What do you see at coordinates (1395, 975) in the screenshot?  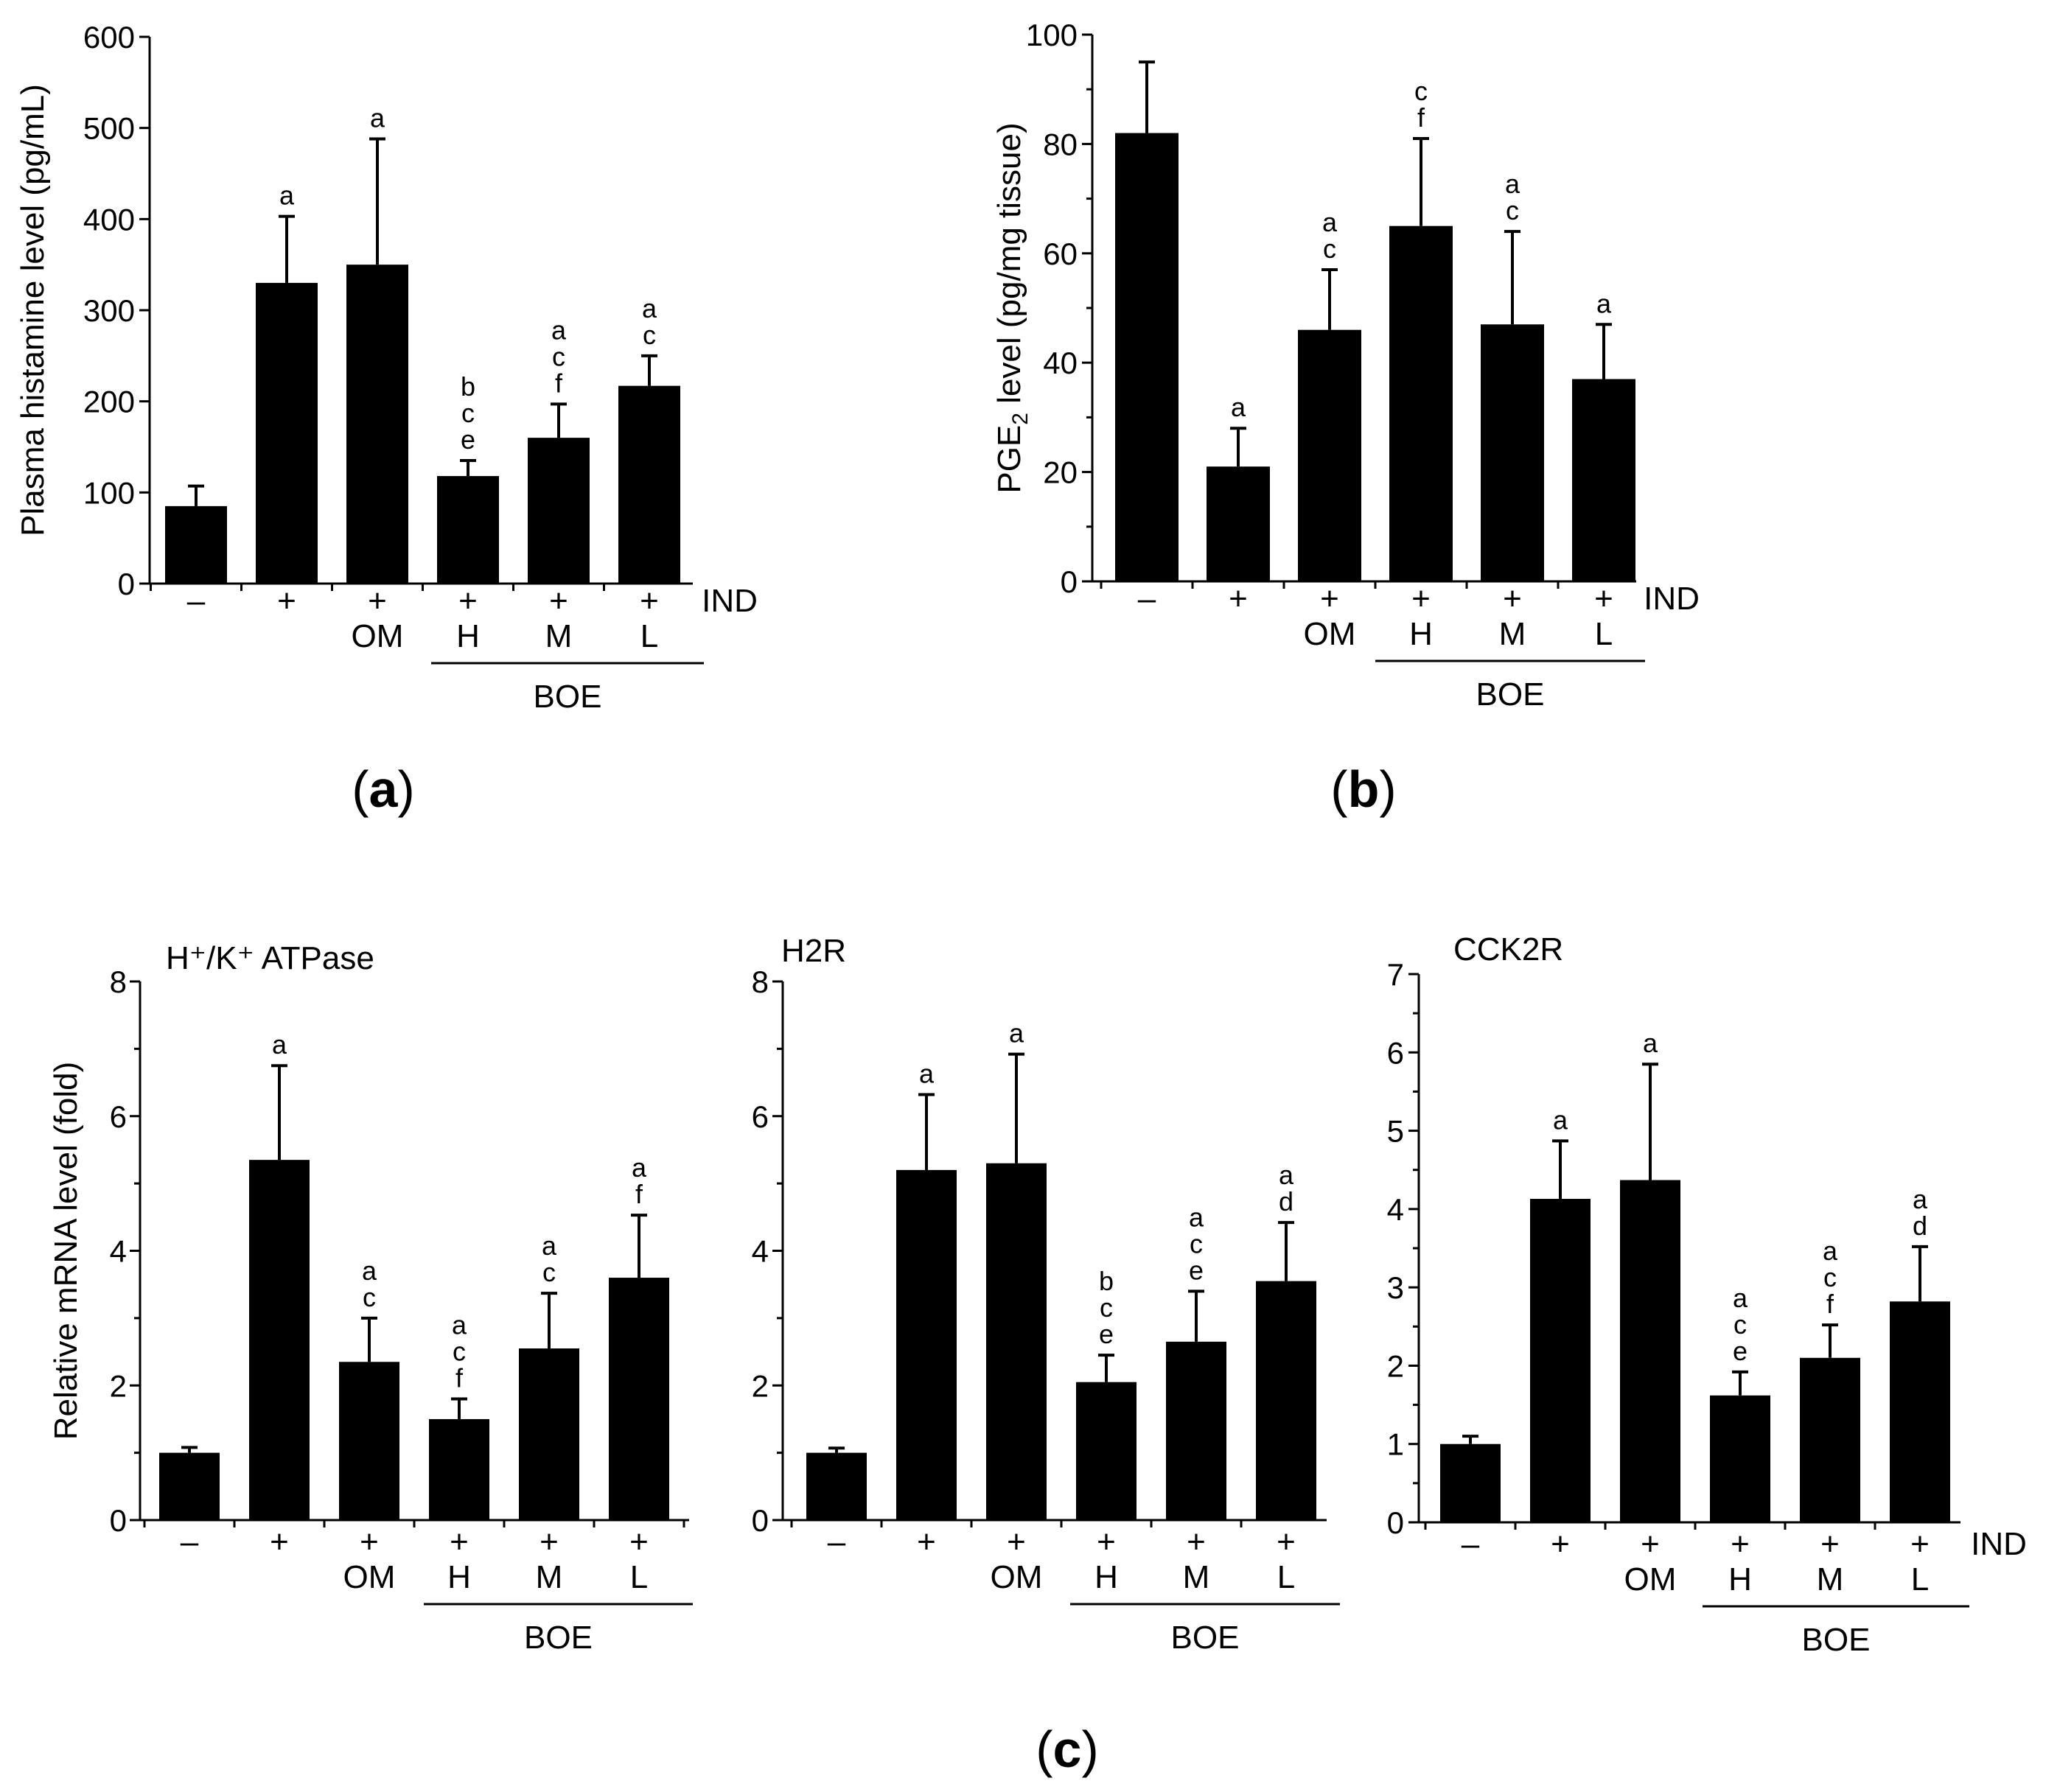 I see `y-tick-label: 7` at bounding box center [1395, 975].